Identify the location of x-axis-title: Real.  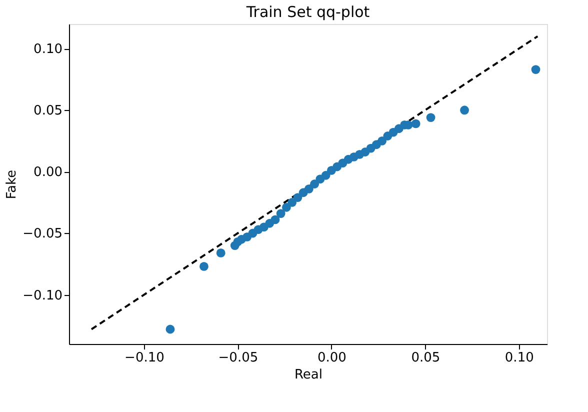
(308, 375).